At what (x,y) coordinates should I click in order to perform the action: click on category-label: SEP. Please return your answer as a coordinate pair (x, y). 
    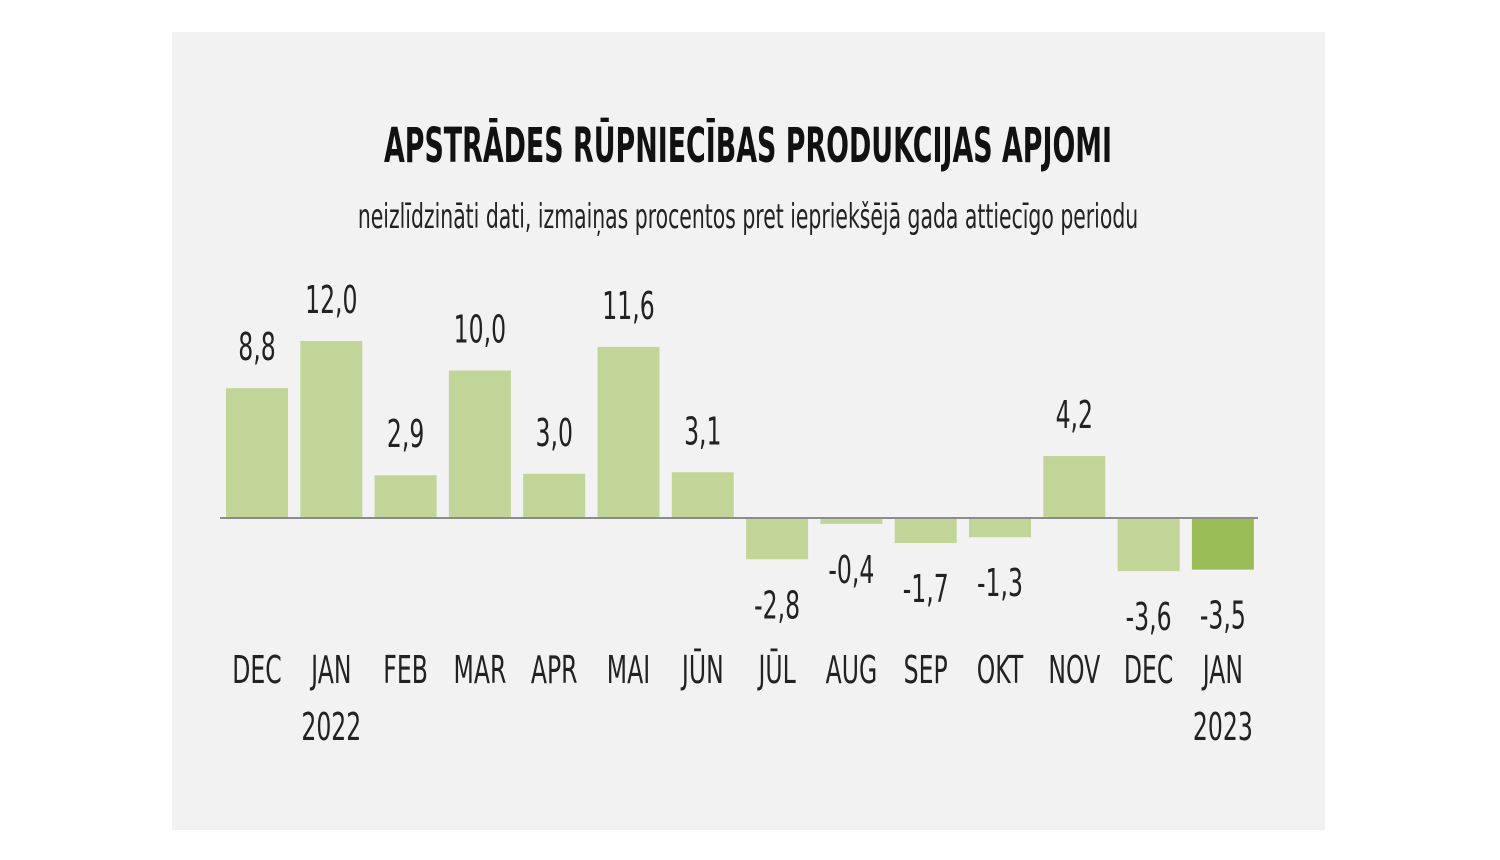
    Looking at the image, I should click on (926, 670).